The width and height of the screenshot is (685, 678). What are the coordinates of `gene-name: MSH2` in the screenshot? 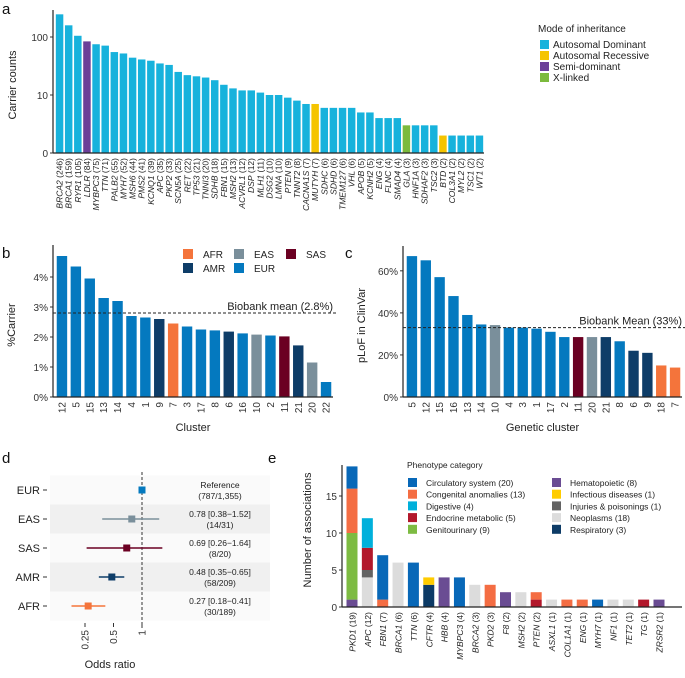 It's located at (233, 187).